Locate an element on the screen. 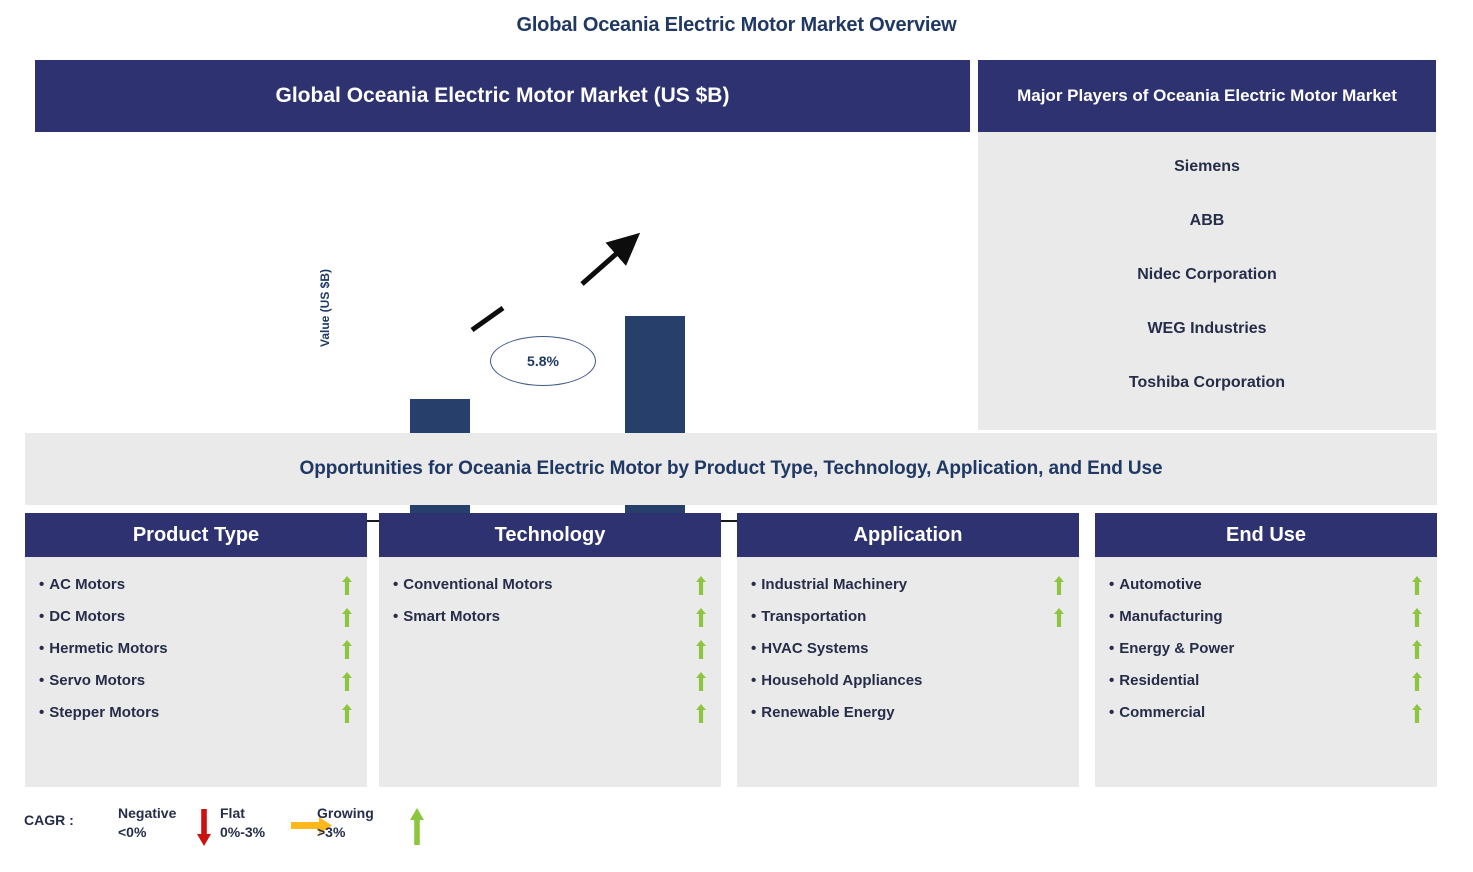 This screenshot has height=872, width=1473. category-list-technology: • Conventional Motors • Smart Motors is located at coordinates (527, 601).